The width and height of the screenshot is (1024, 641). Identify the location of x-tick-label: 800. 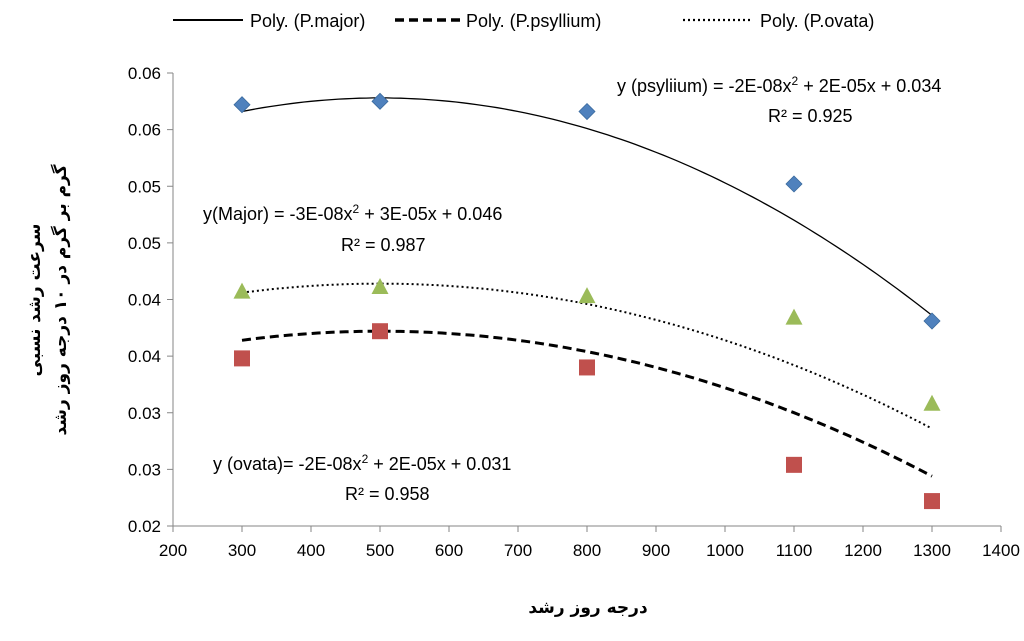
(587, 550).